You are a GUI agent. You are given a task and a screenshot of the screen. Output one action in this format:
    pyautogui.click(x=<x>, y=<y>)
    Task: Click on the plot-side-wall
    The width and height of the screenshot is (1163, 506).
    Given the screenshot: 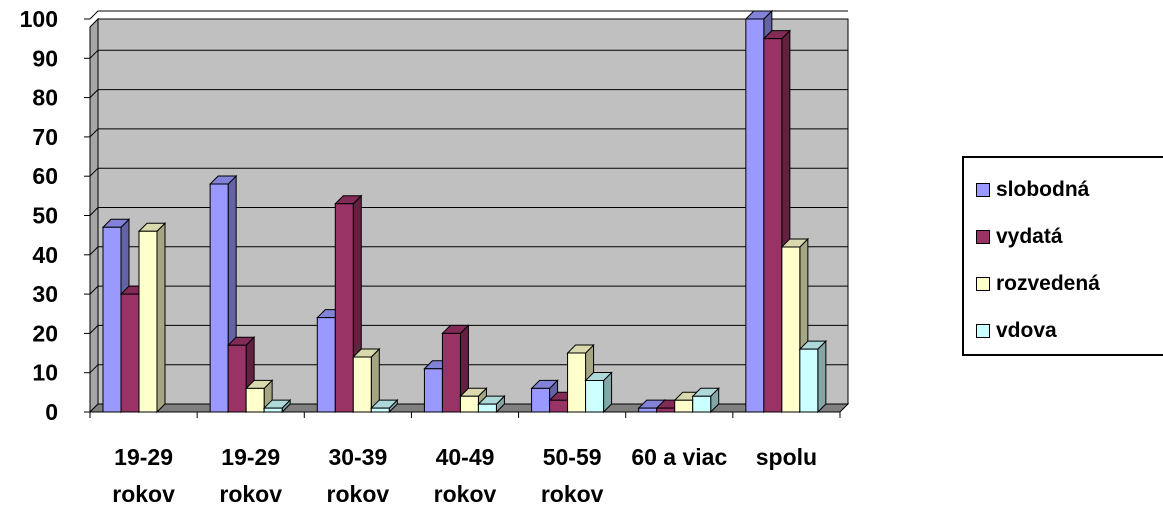 What is the action you would take?
    pyautogui.click(x=94, y=215)
    